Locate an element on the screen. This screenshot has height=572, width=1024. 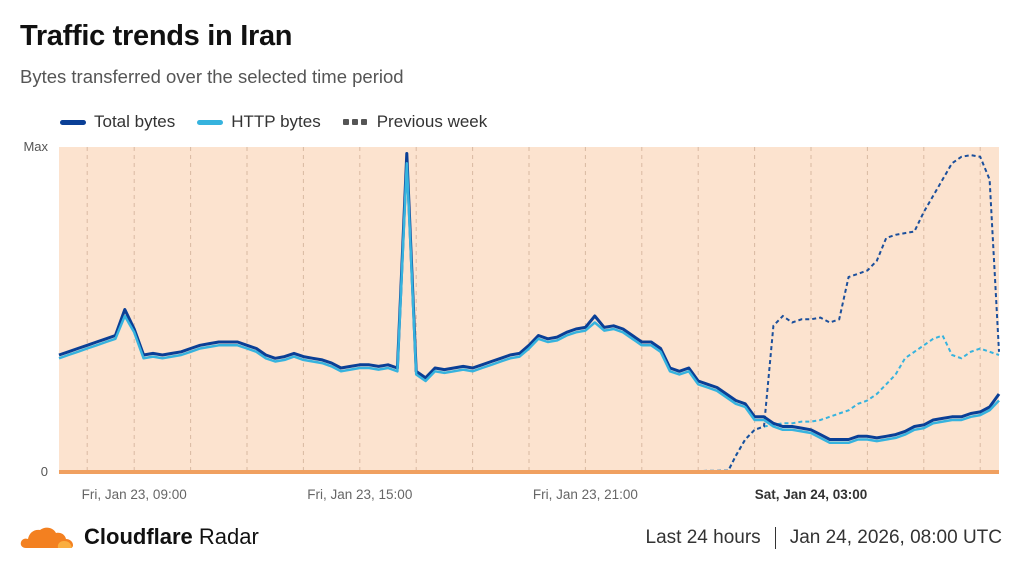
y-axis-label-zero: 0 is located at coordinates (44, 471).